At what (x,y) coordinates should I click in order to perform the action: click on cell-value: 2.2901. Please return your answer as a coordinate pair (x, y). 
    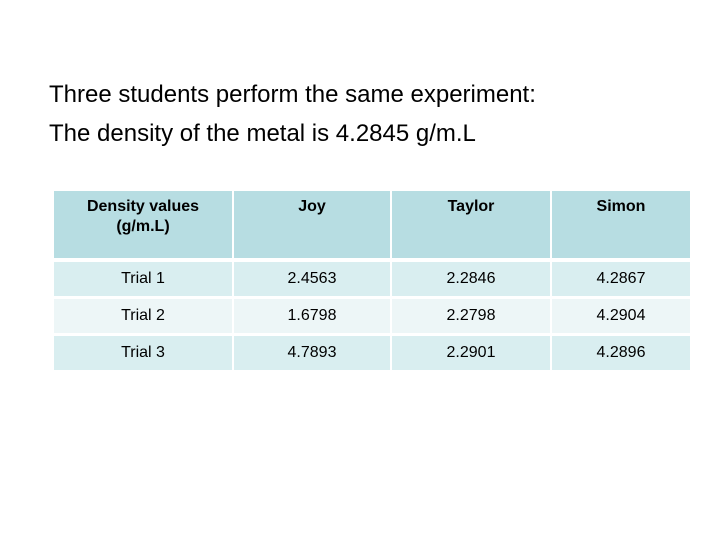
    Looking at the image, I should click on (472, 354).